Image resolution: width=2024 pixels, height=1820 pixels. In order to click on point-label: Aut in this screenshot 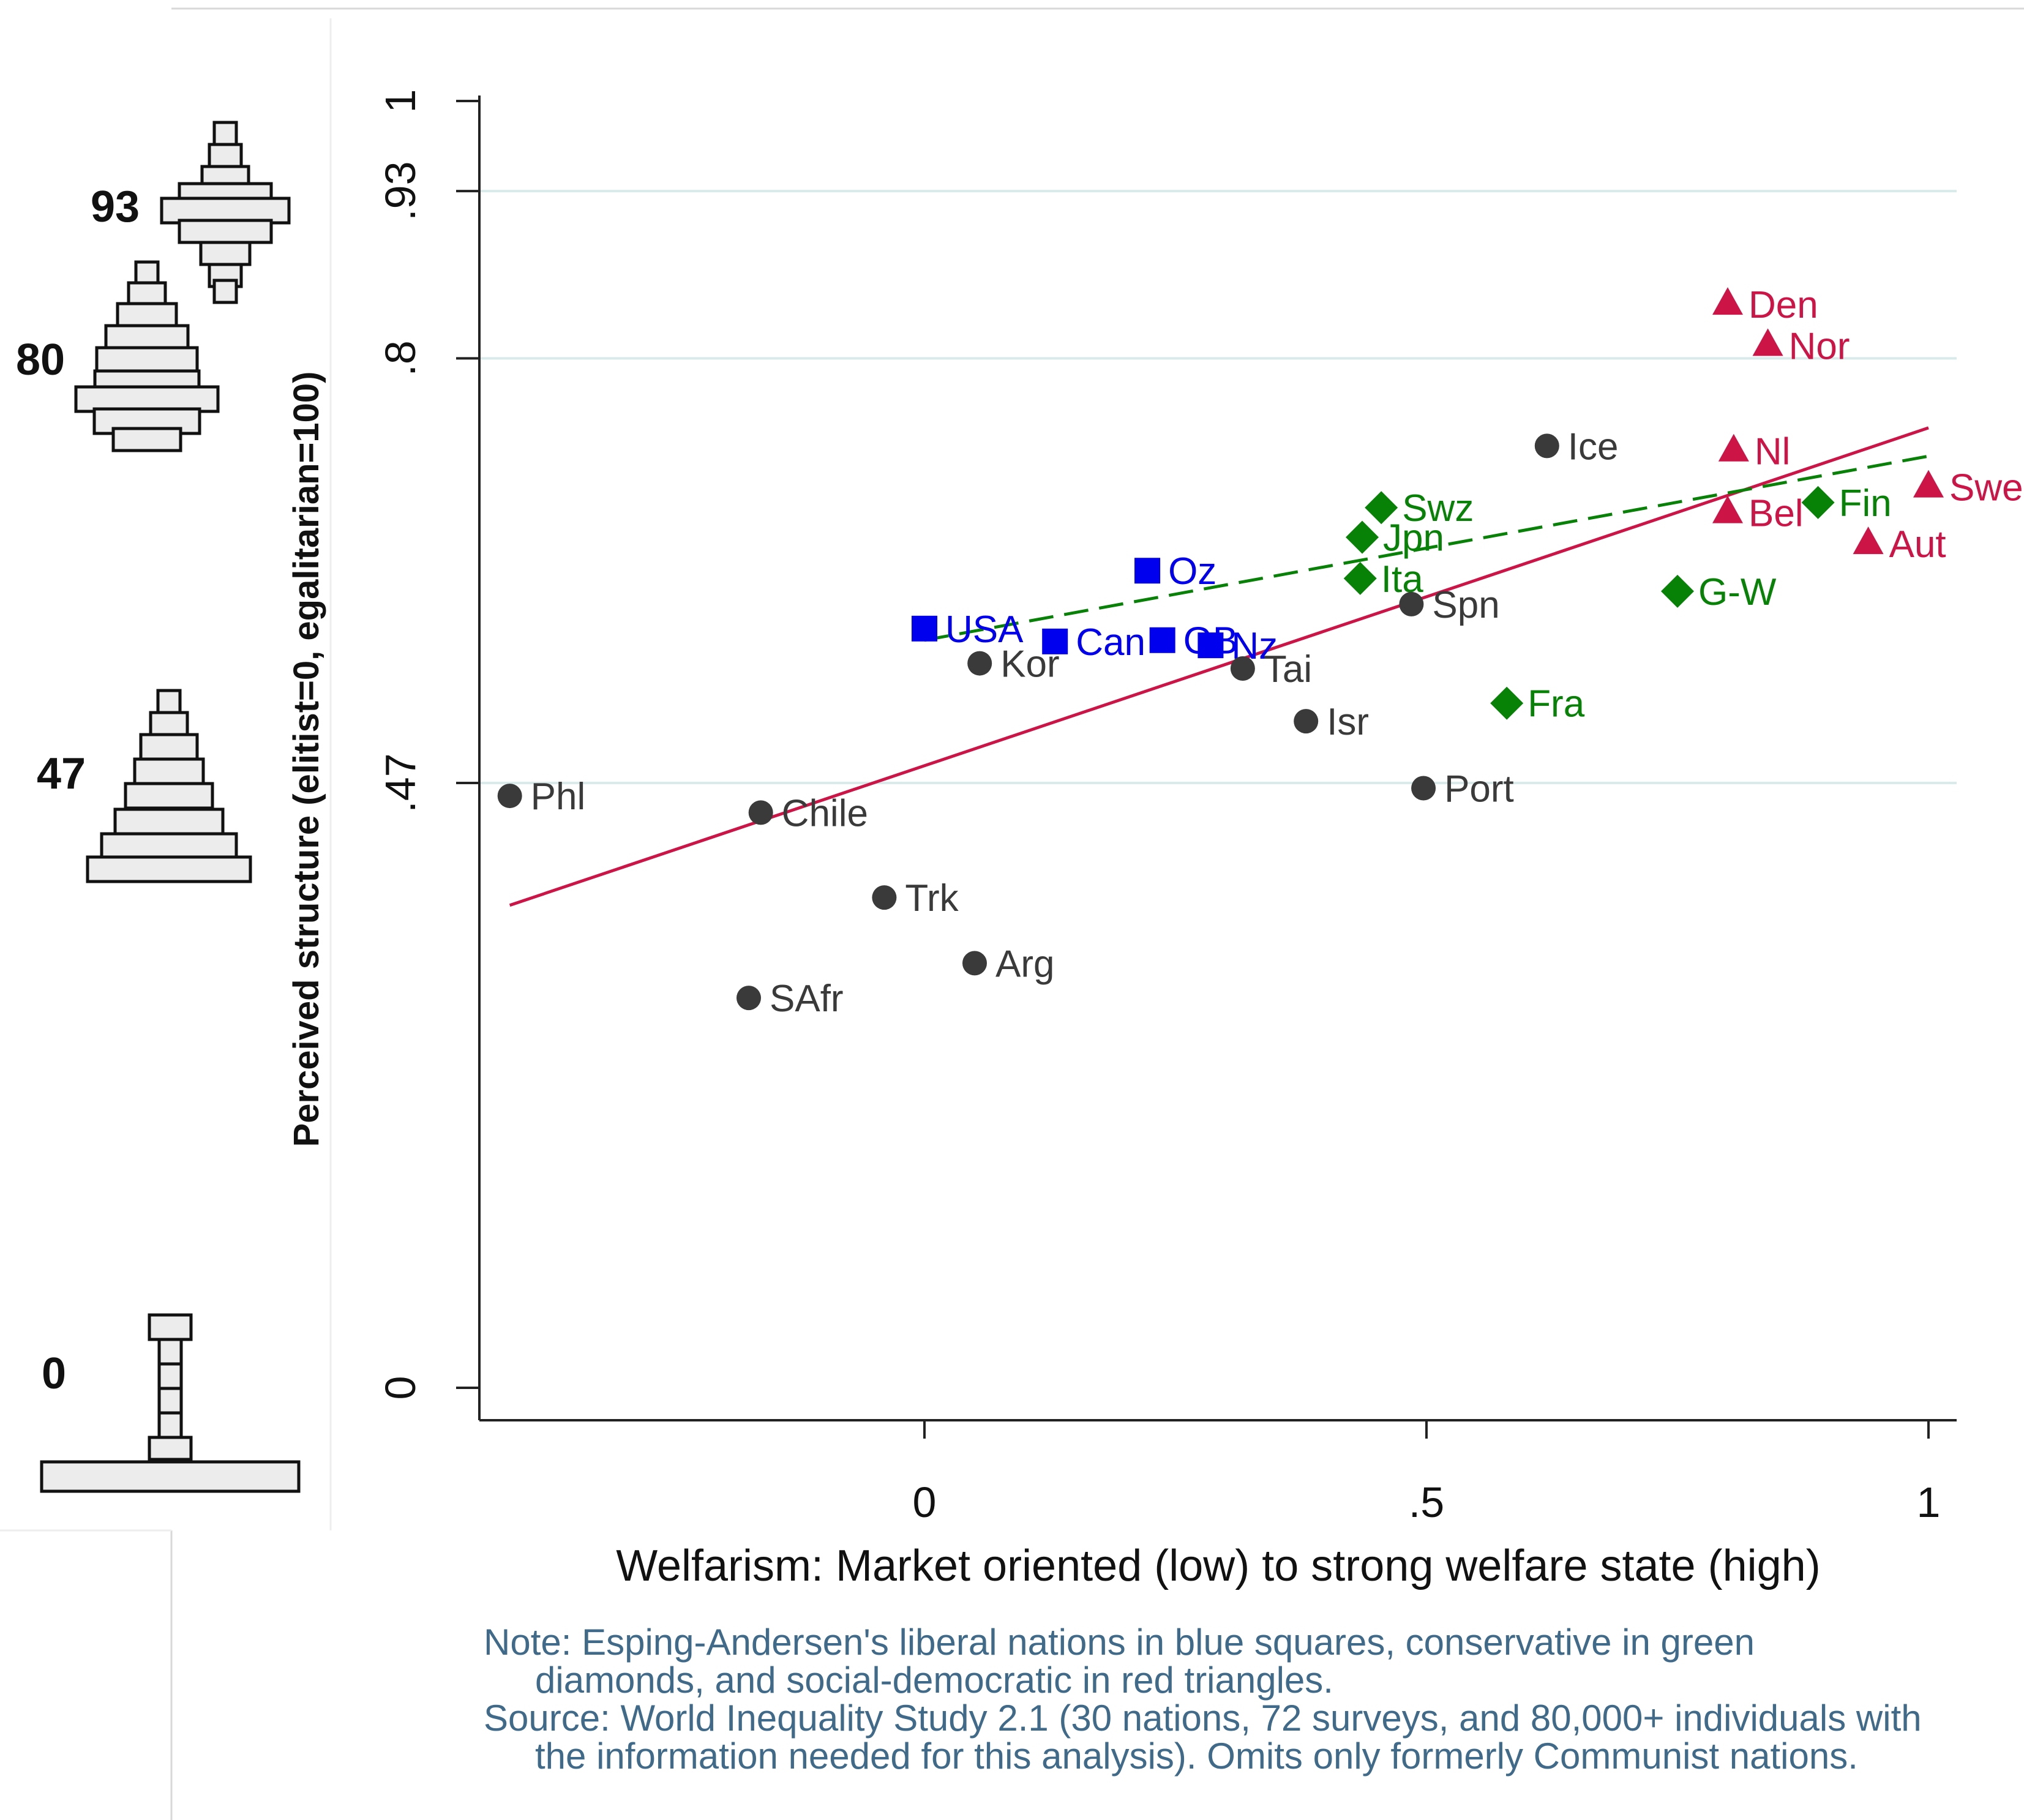, I will do `click(1918, 544)`.